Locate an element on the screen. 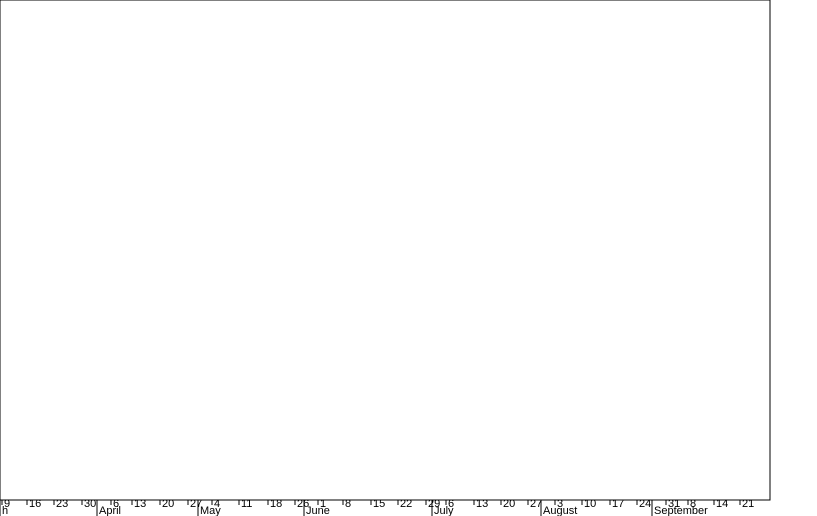 The width and height of the screenshot is (817, 516). month-label: September is located at coordinates (681, 510).